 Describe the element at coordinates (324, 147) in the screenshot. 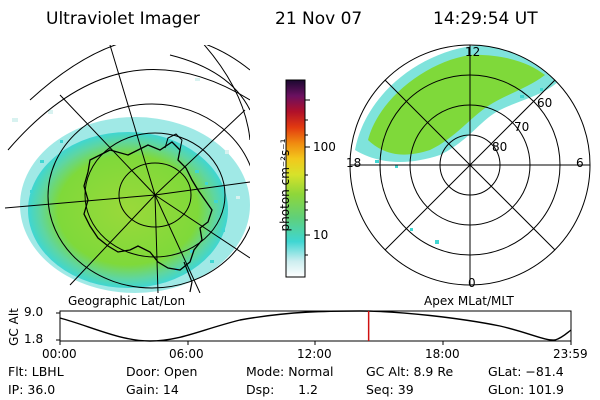

I see `colorbar-tick-100: 100` at that location.